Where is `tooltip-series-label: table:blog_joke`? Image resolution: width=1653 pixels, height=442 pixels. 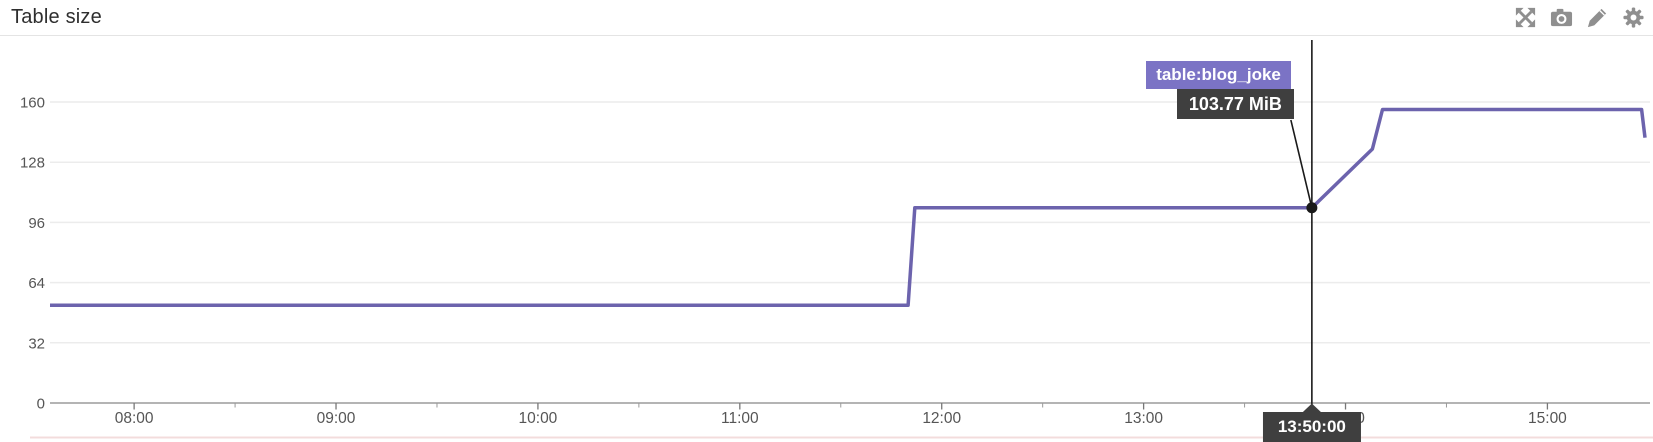
tooltip-series-label: table:blog_joke is located at coordinates (1218, 75).